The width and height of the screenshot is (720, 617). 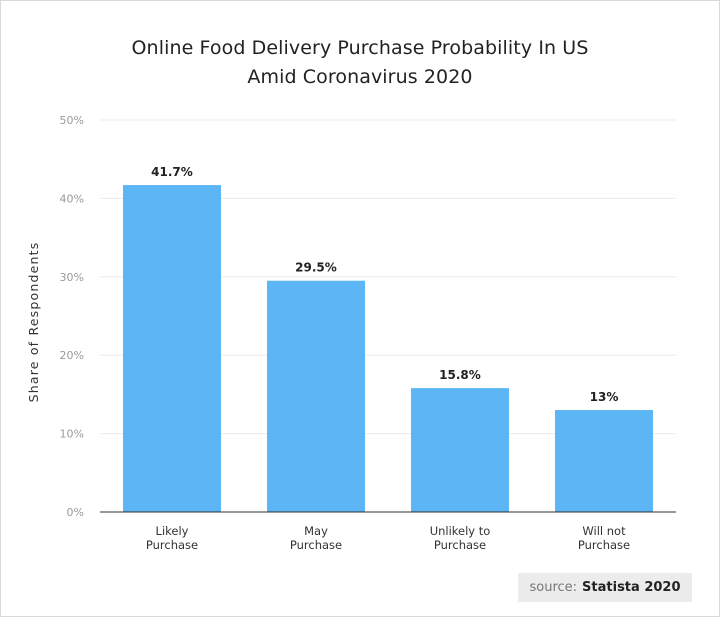 What do you see at coordinates (460, 531) in the screenshot?
I see `x-tick-label: Unlikely to` at bounding box center [460, 531].